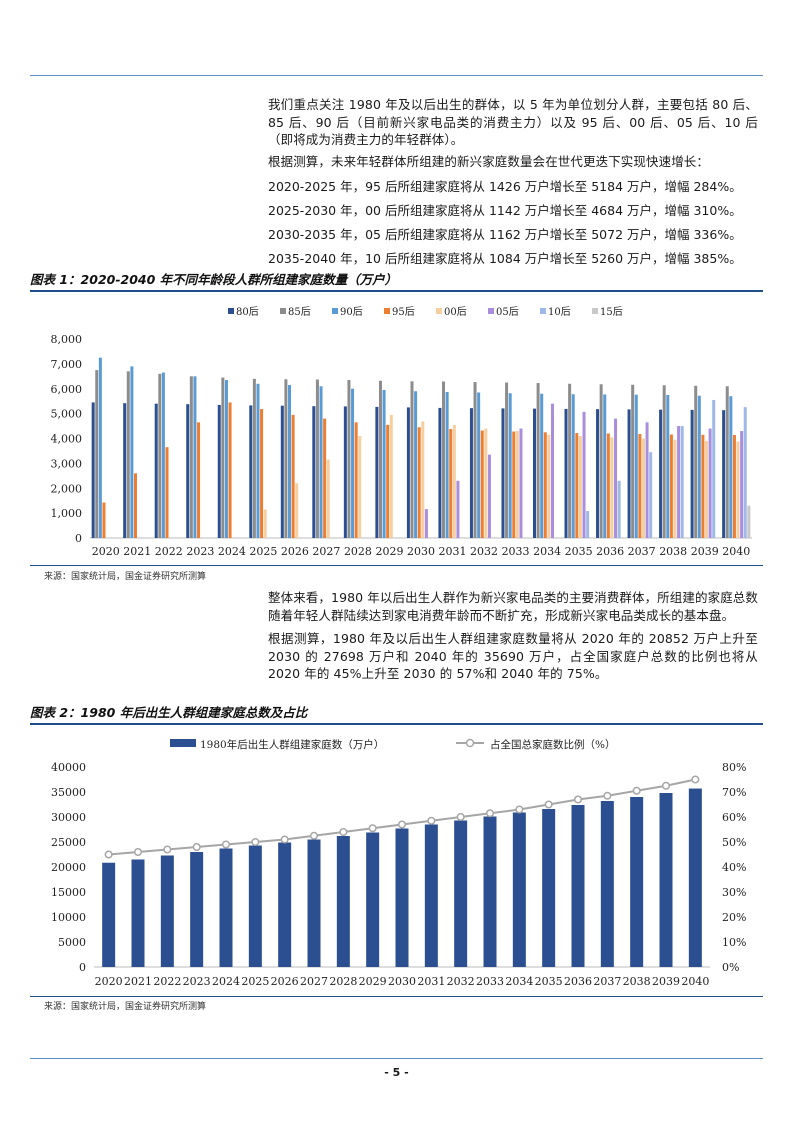 The height and width of the screenshot is (1122, 793). Describe the element at coordinates (67, 463) in the screenshot. I see `y-tick-label: 3,000` at that location.